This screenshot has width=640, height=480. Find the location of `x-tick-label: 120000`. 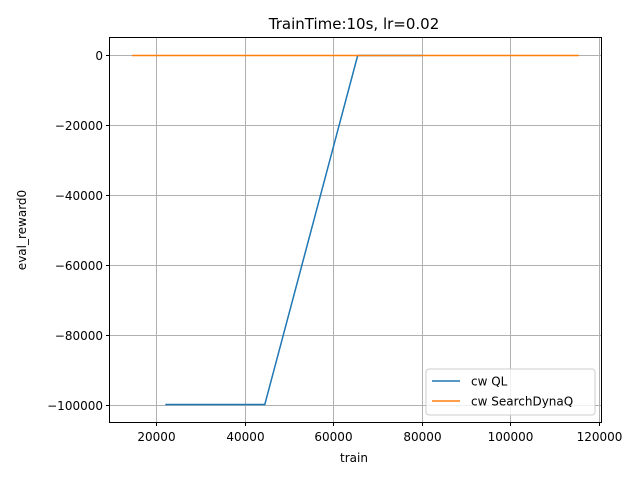

x-tick-label: 120000 is located at coordinates (600, 437).